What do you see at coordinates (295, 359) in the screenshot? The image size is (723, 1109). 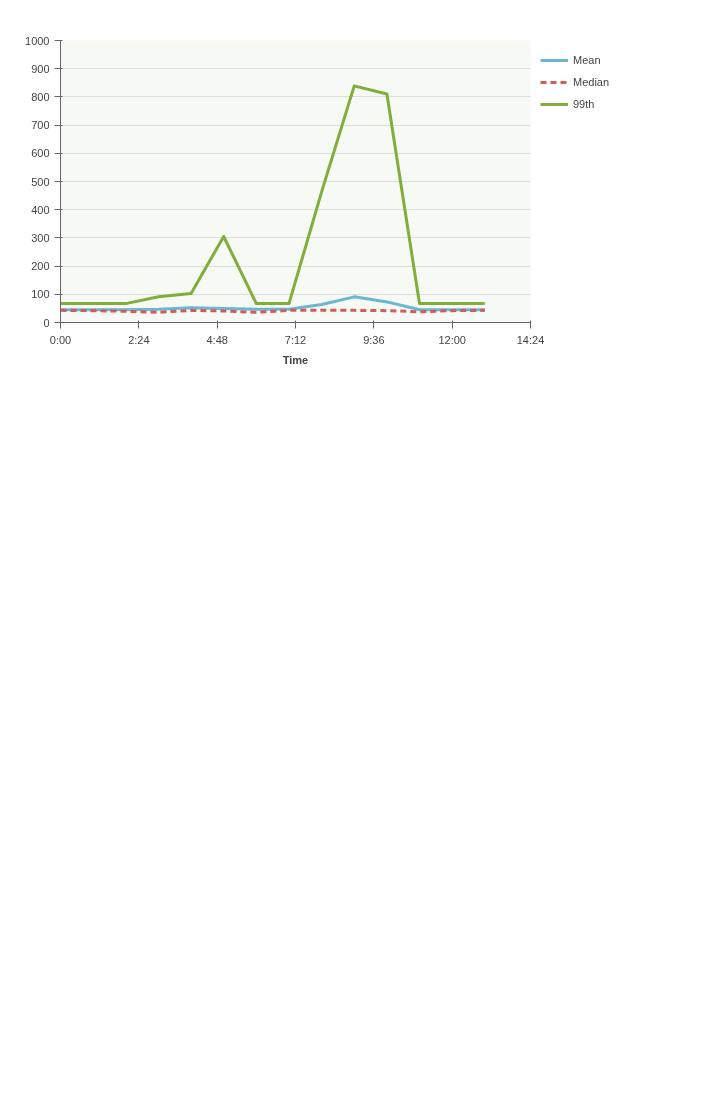 I see `x-axis-title: Time` at bounding box center [295, 359].